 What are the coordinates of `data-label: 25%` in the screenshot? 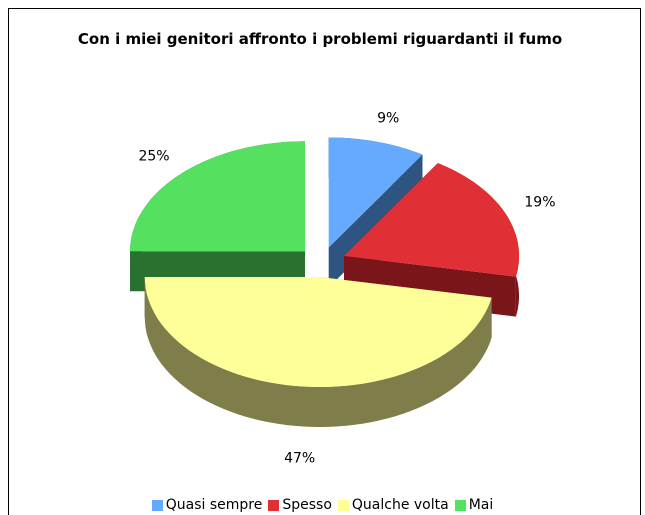 It's located at (153, 156).